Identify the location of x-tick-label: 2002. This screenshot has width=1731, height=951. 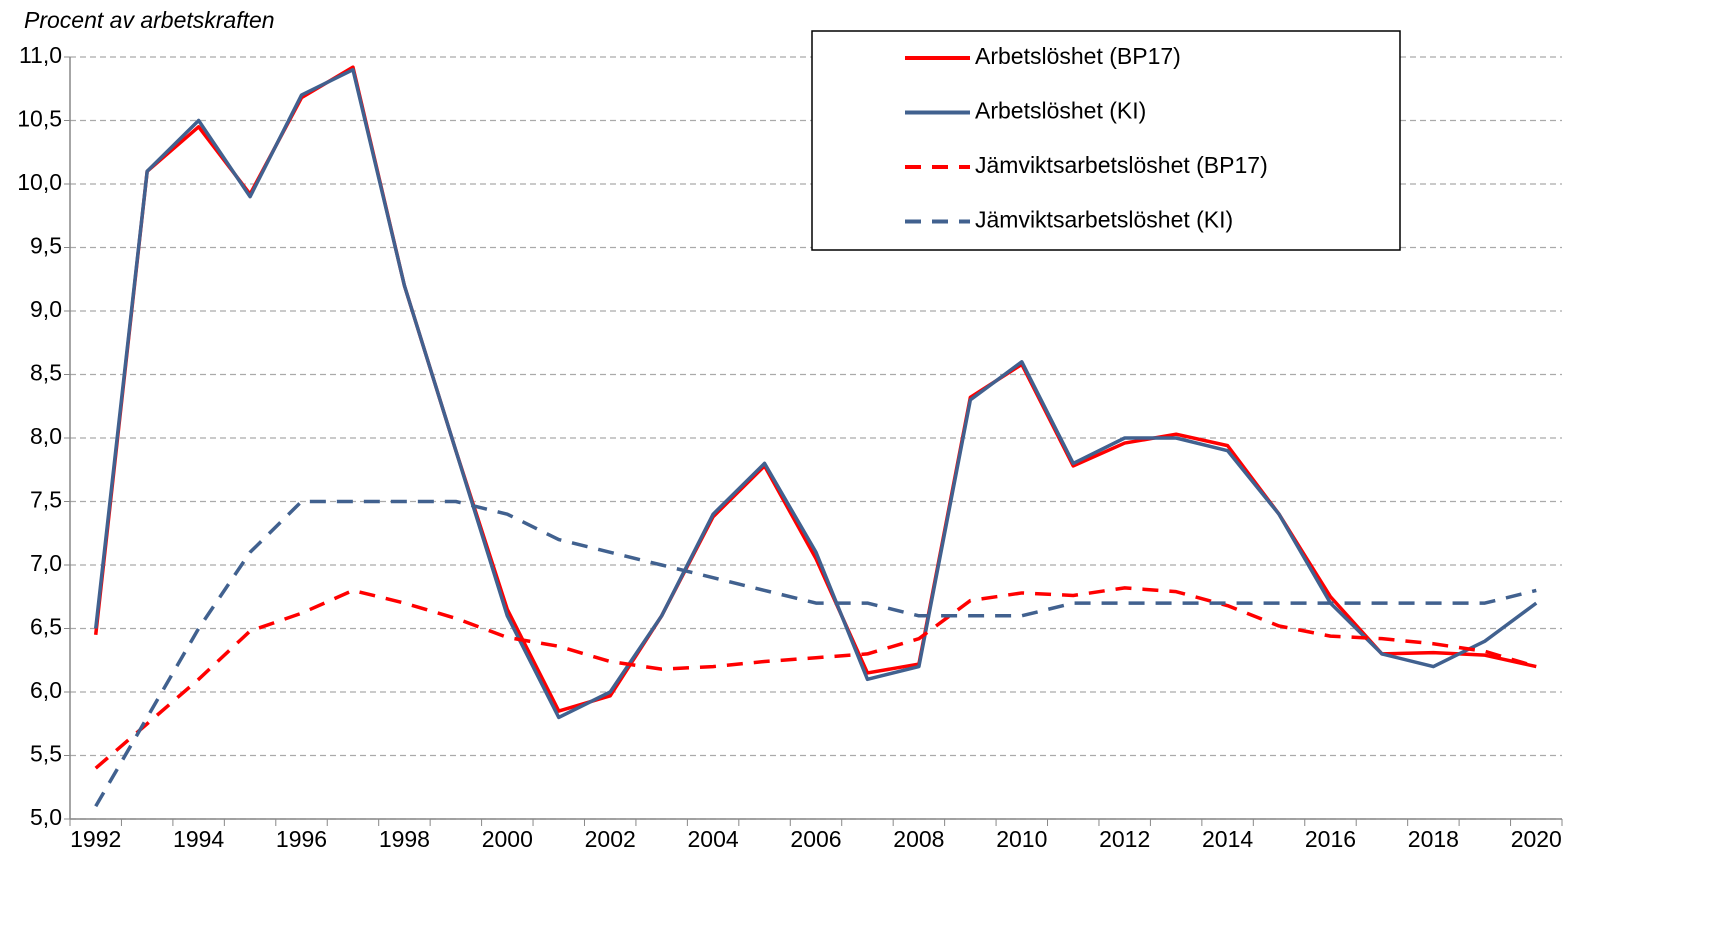
(610, 839).